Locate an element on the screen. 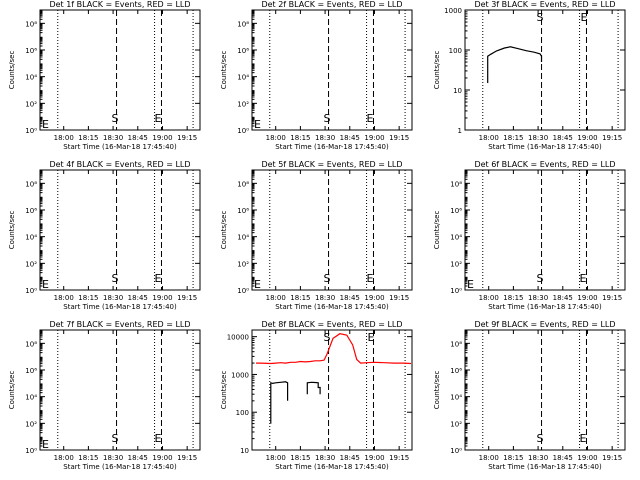  chart-title: Det 9f BLACK = Events, RED = LLD is located at coordinates (544, 324).